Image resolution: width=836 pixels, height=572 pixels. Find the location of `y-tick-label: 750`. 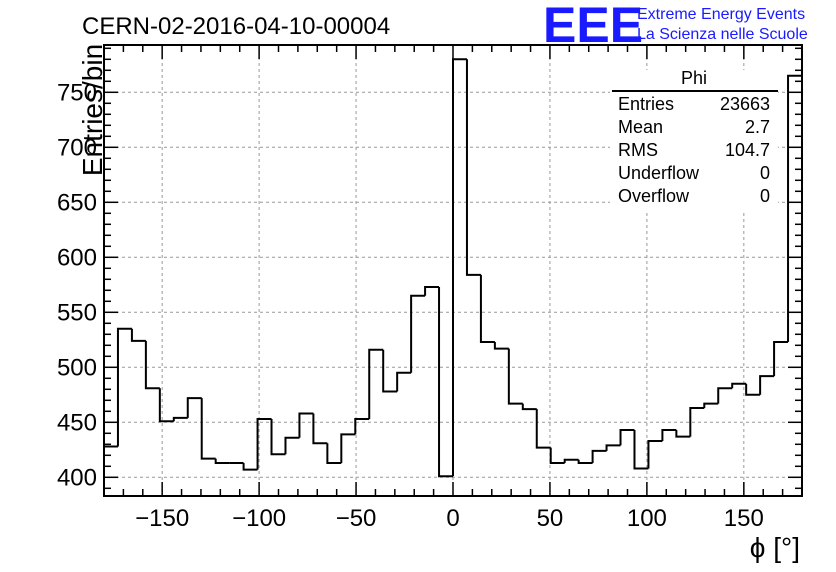

y-tick-label: 750 is located at coordinates (77, 92).